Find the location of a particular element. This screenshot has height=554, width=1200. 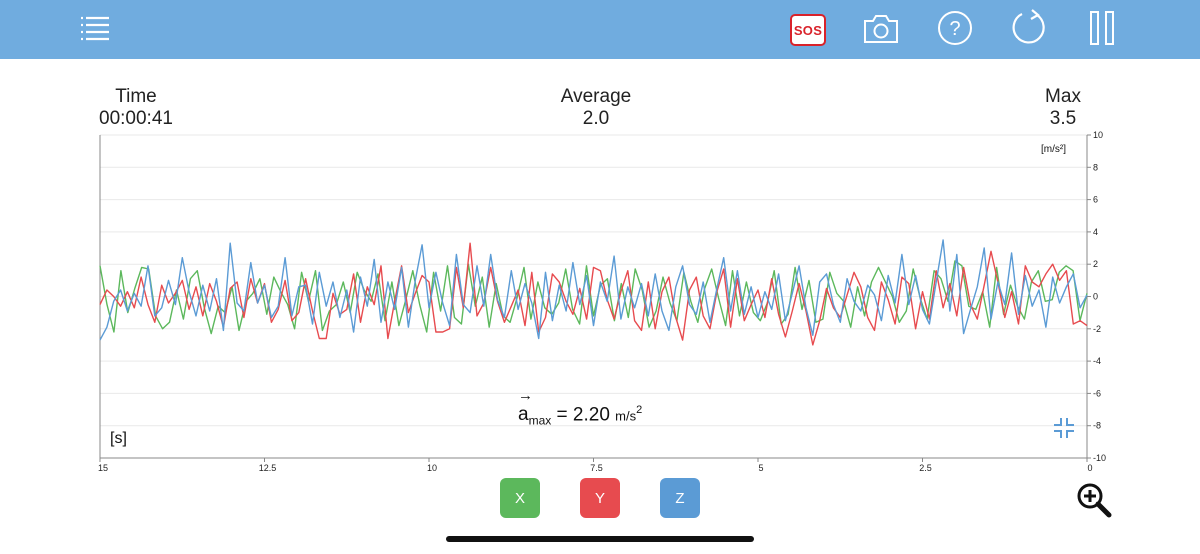

y-tick-label: -2 is located at coordinates (1097, 329).